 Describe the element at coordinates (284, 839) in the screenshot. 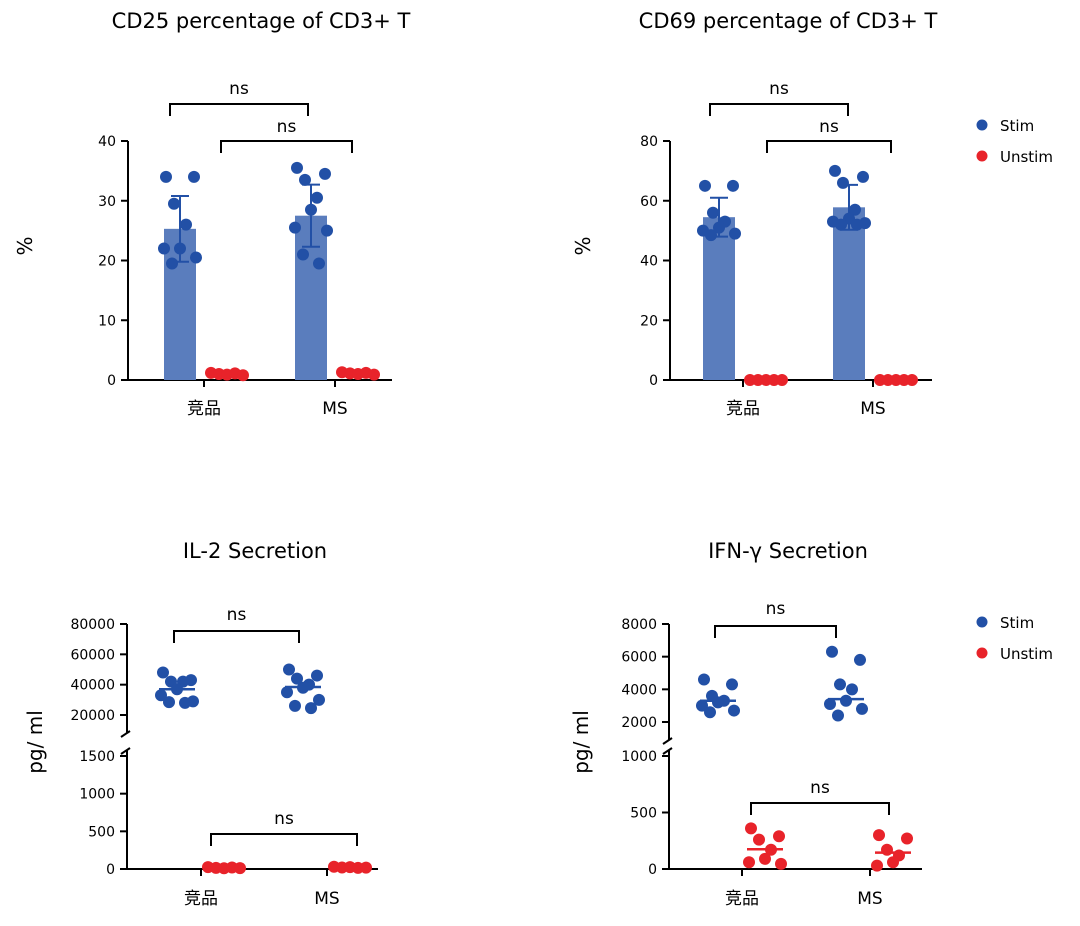

I see `il2-significance-1-bracket` at that location.